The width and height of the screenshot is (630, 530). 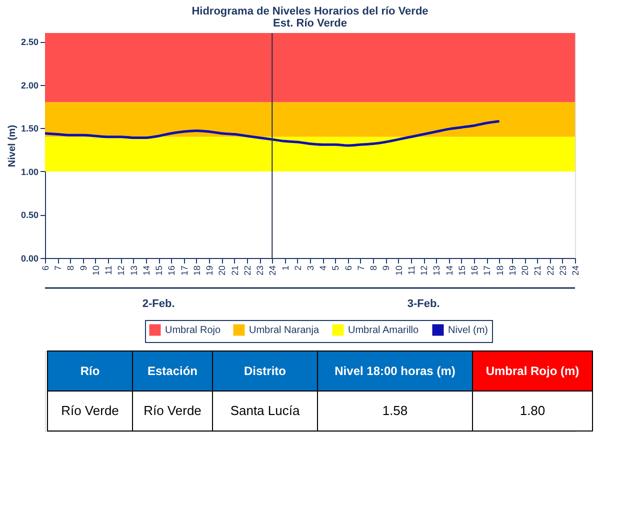 What do you see at coordinates (285, 268) in the screenshot?
I see `x-tick-label: 1` at bounding box center [285, 268].